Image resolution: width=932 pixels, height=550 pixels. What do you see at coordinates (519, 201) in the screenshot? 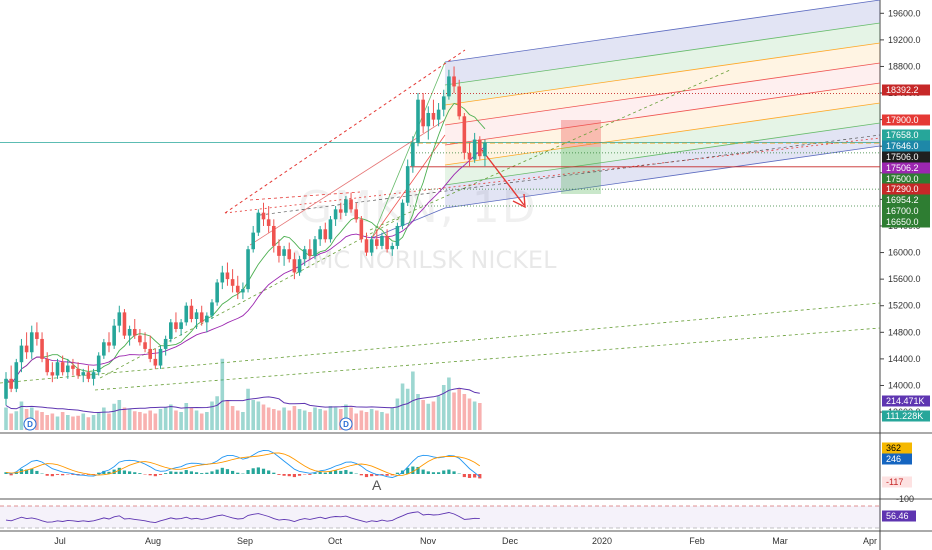
I see `projection-arrow-head` at bounding box center [519, 201].